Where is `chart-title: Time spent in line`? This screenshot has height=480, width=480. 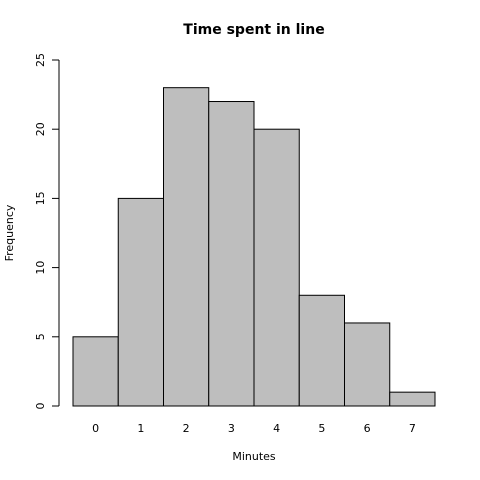
chart-title: Time spent in line is located at coordinates (253, 30).